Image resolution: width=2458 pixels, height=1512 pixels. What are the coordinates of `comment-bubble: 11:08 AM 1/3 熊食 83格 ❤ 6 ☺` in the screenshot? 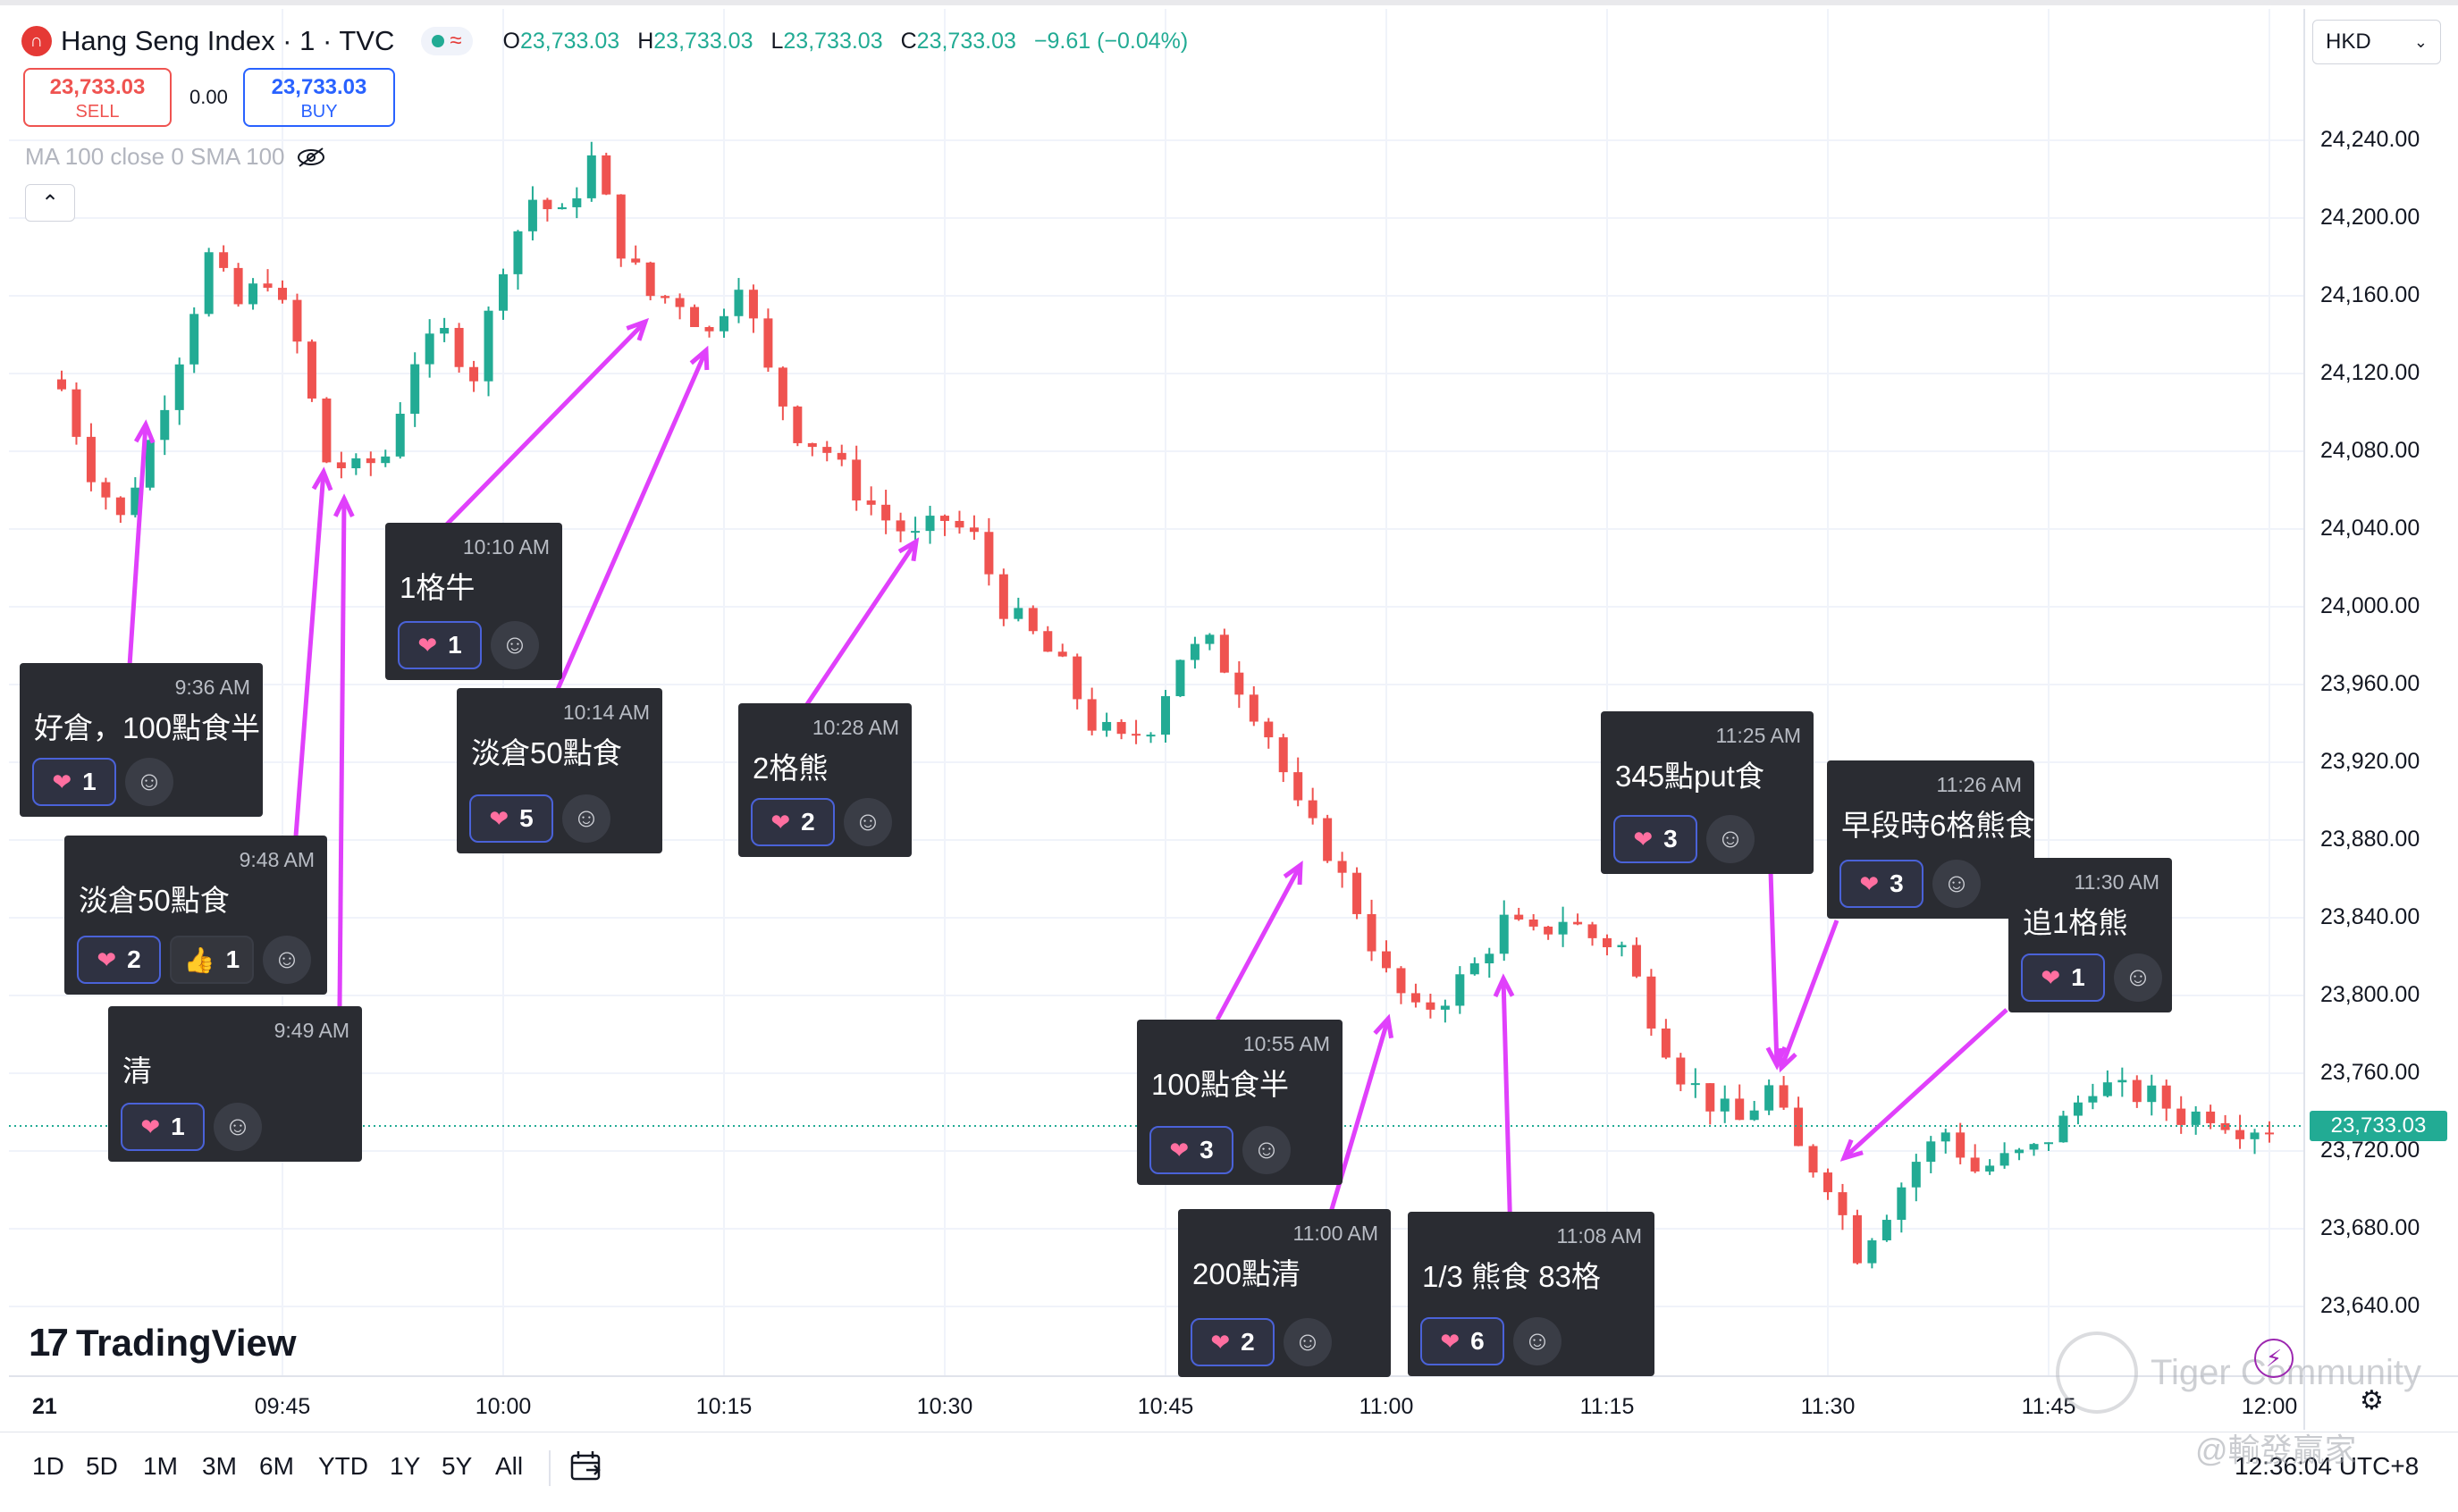 It's located at (1531, 1294).